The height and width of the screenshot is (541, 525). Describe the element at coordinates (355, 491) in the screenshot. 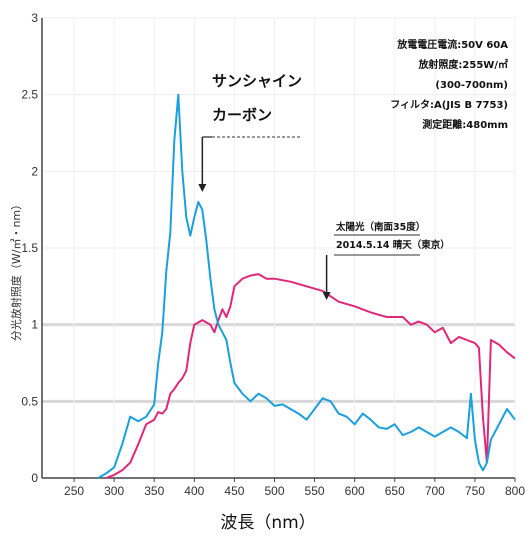

I see `x-tick-label: 600` at that location.